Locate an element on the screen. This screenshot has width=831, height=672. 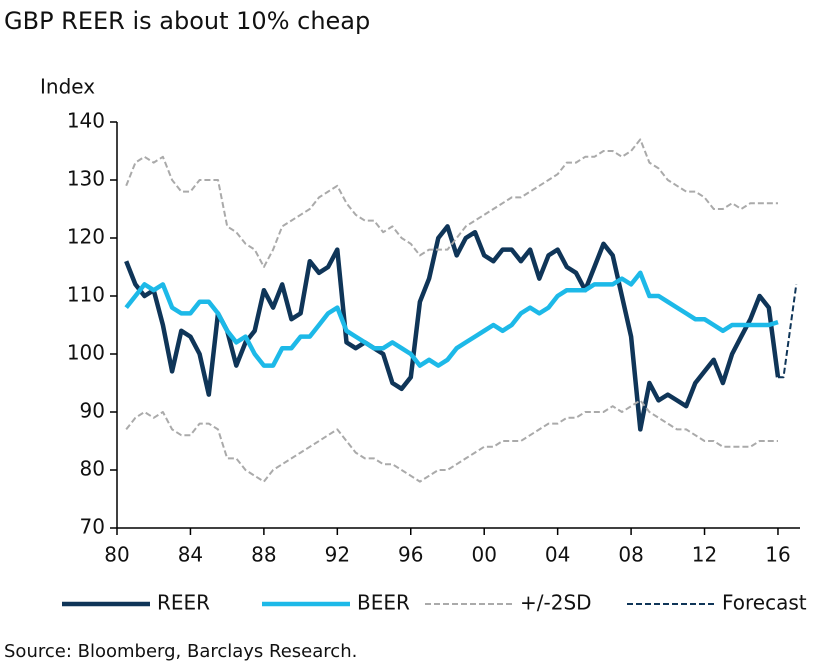
chart-title: GBP REER is about 10% cheap is located at coordinates (187, 21).